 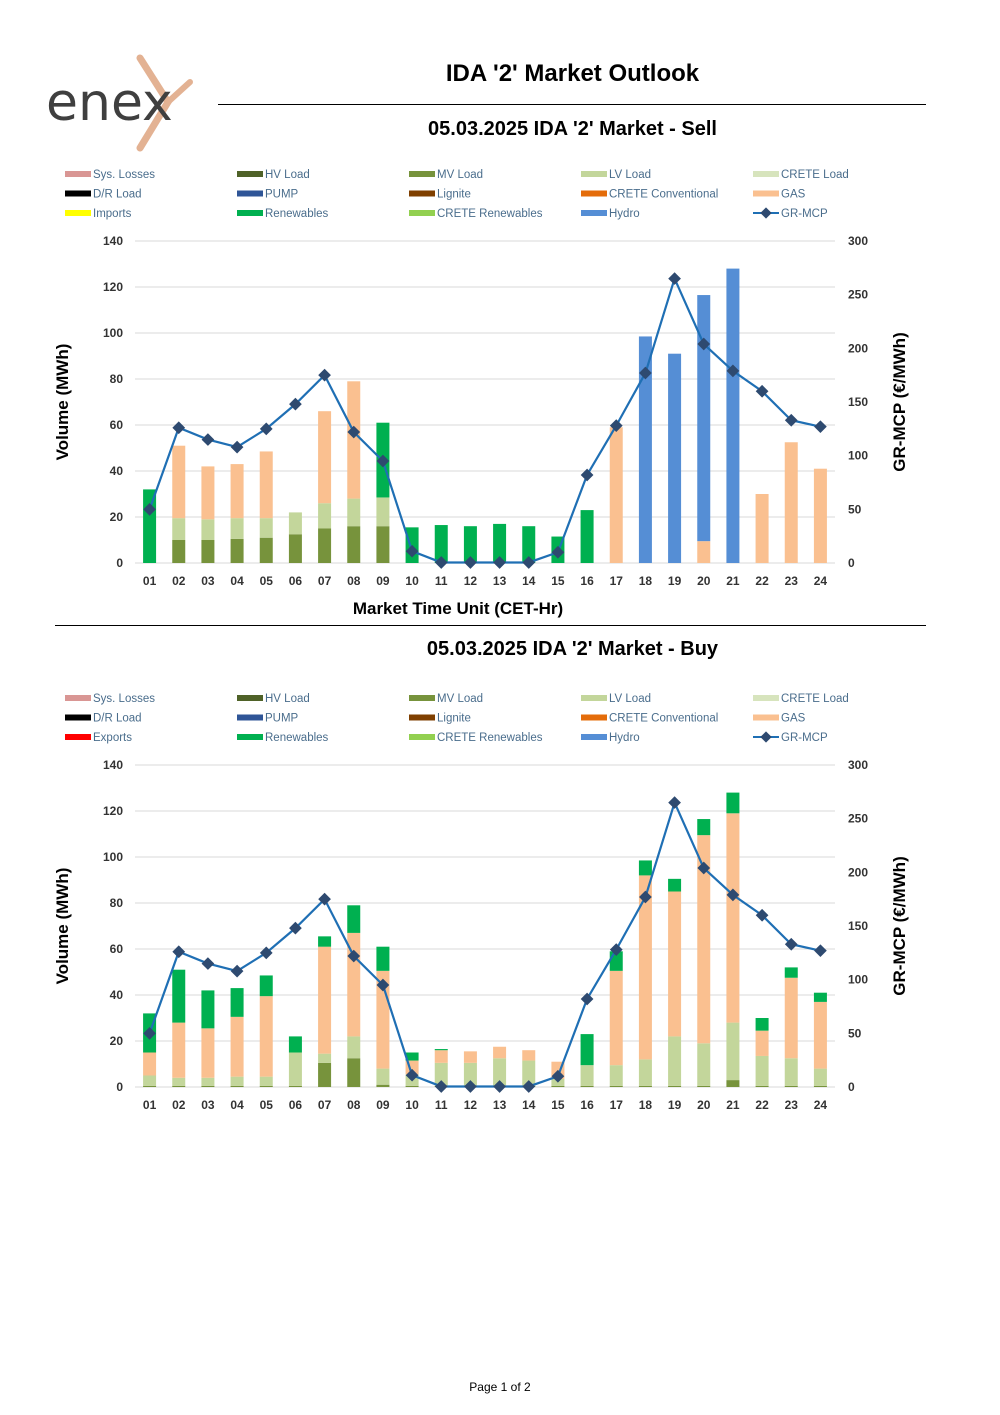 What do you see at coordinates (558, 581) in the screenshot?
I see `sell-x-tick: 15` at bounding box center [558, 581].